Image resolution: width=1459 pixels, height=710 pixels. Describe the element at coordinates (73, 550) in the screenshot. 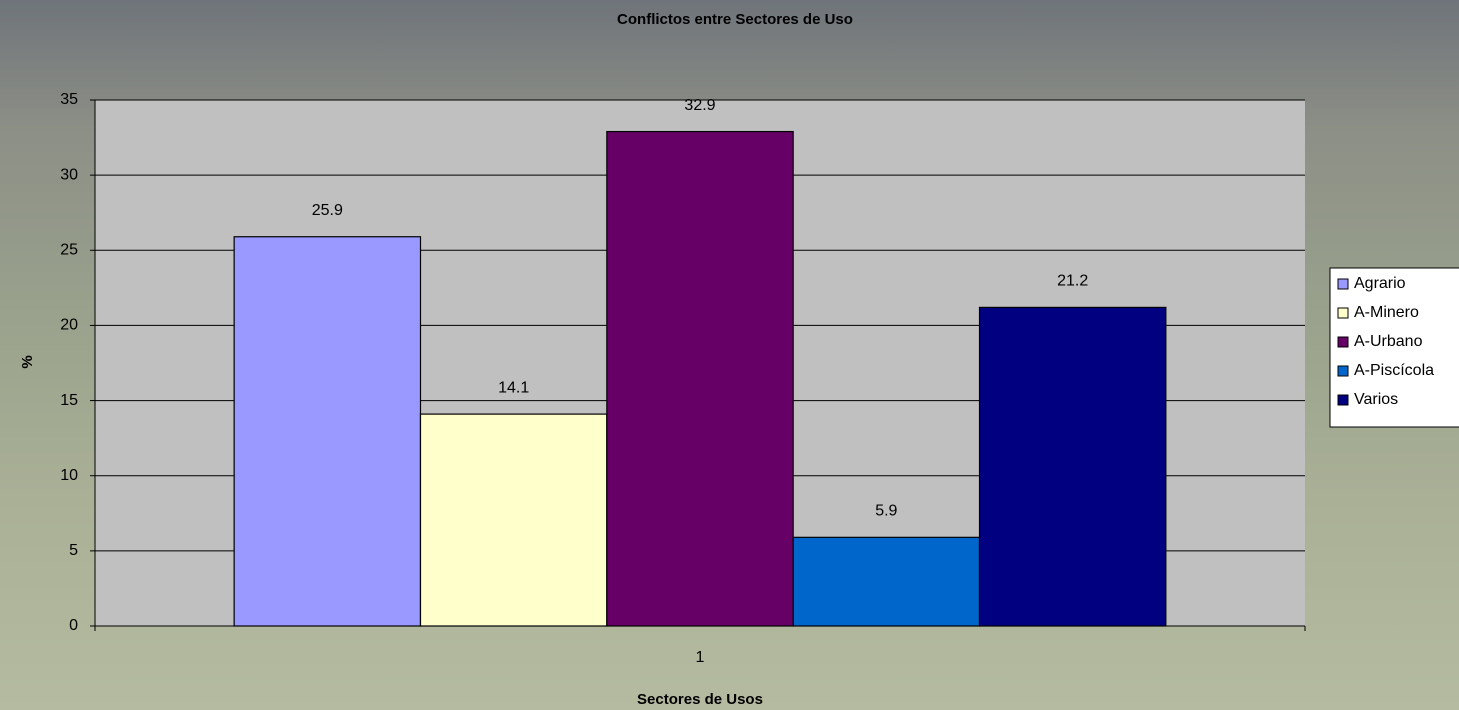

I see `y-tick-label: 5` at that location.